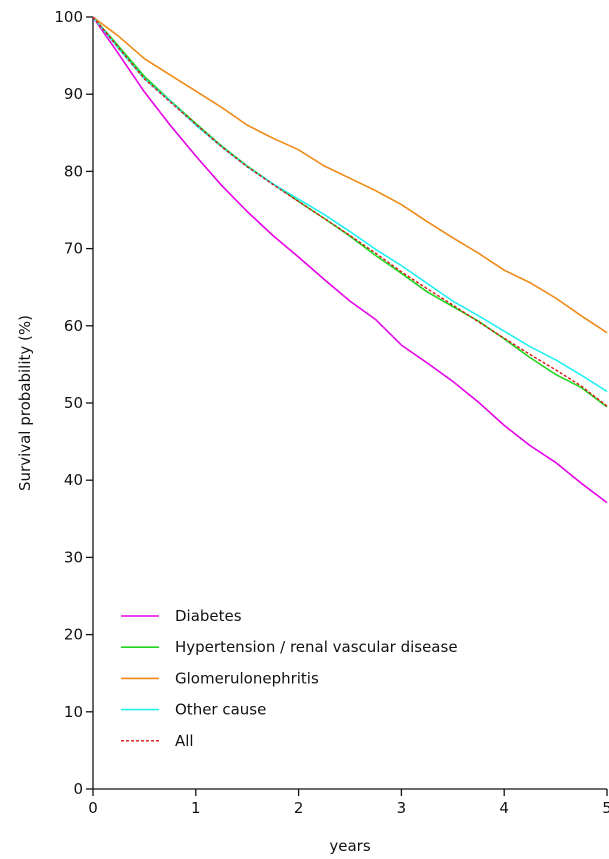 Image resolution: width=609 pixels, height=859 pixels. Describe the element at coordinates (402, 808) in the screenshot. I see `x-tick-label: 3` at that location.